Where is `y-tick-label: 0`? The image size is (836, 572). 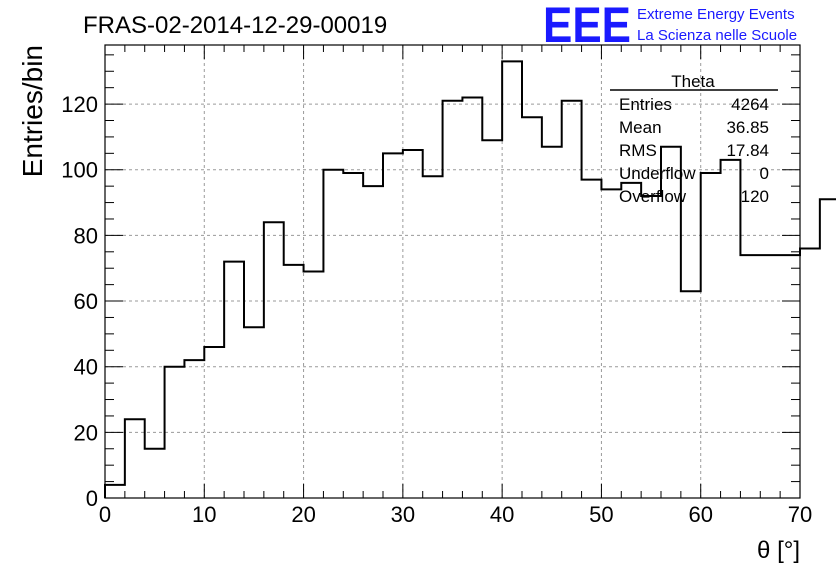
y-tick-label: 0 is located at coordinates (92, 498).